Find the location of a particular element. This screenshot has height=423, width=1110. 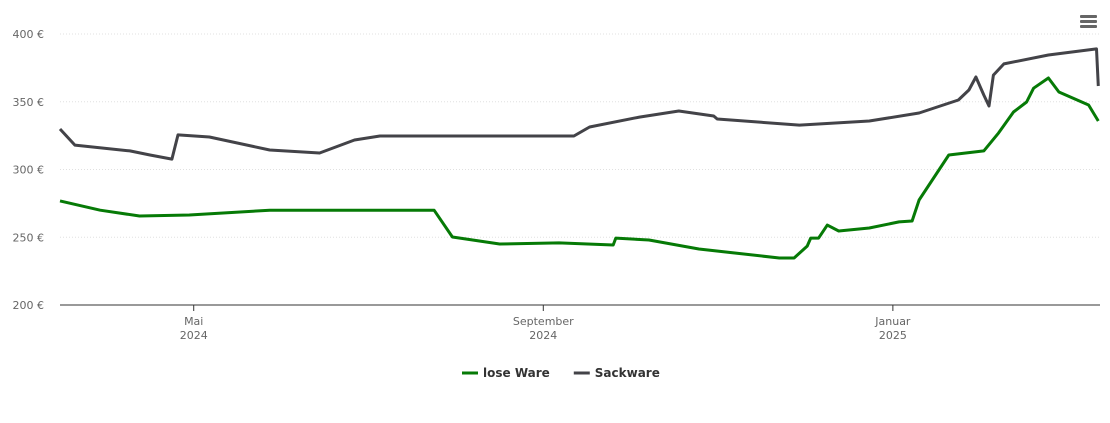

x-tick-label: Mai 2024 is located at coordinates (194, 328).